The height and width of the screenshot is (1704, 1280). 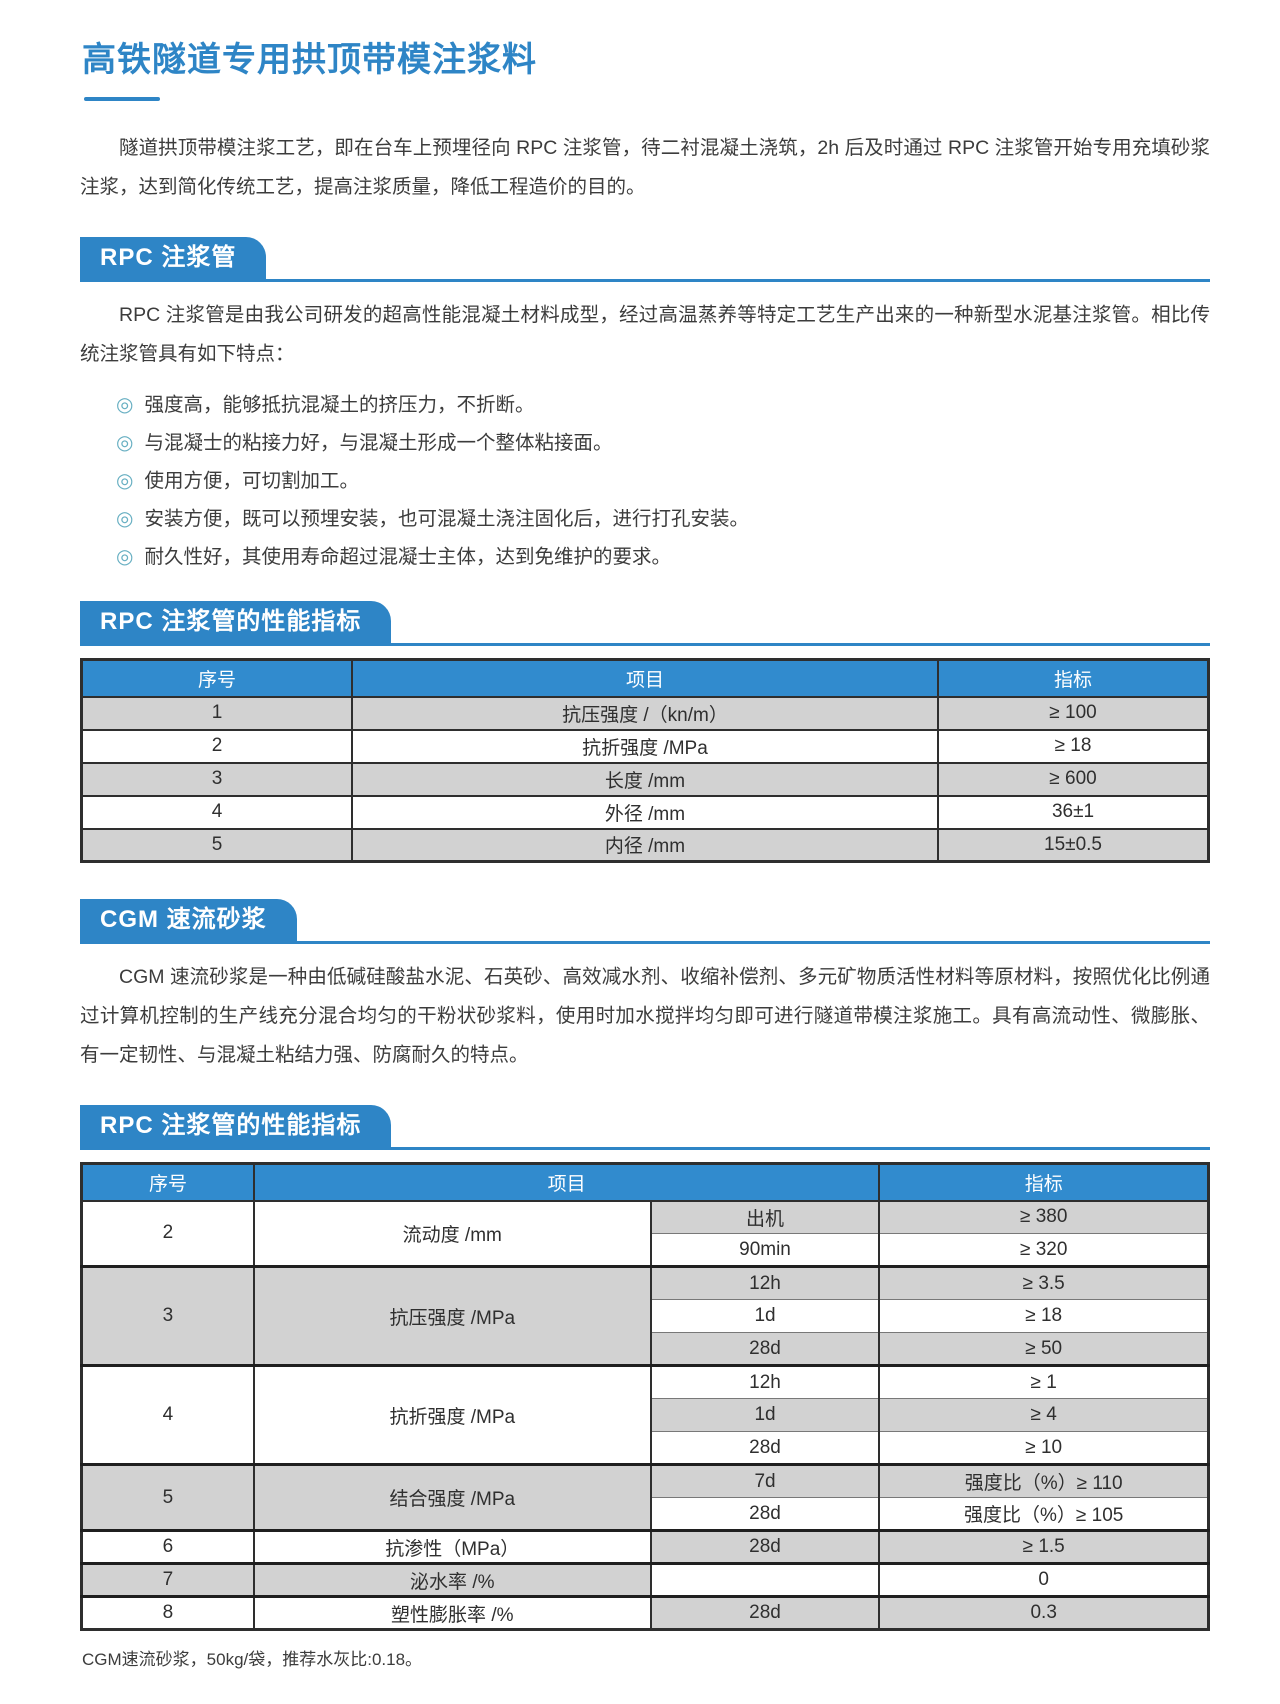 What do you see at coordinates (1044, 1612) in the screenshot?
I see `table-cell: 0.3` at bounding box center [1044, 1612].